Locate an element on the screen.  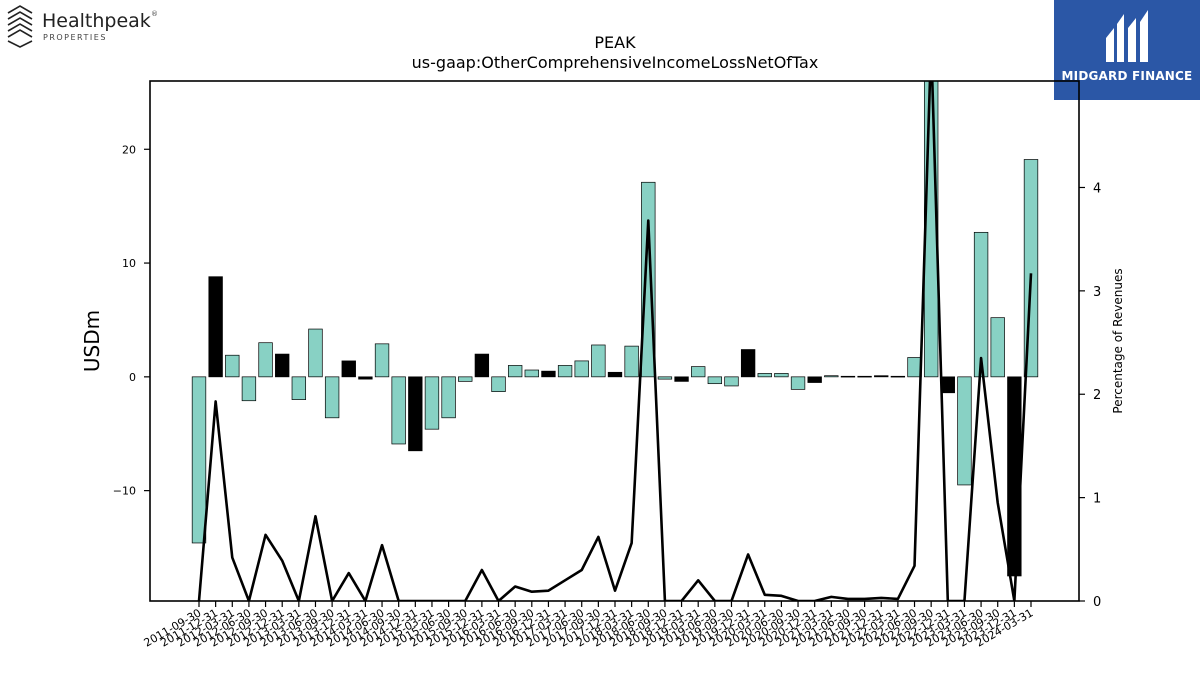
y2-tick-label: 2 is located at coordinates (1097, 395).